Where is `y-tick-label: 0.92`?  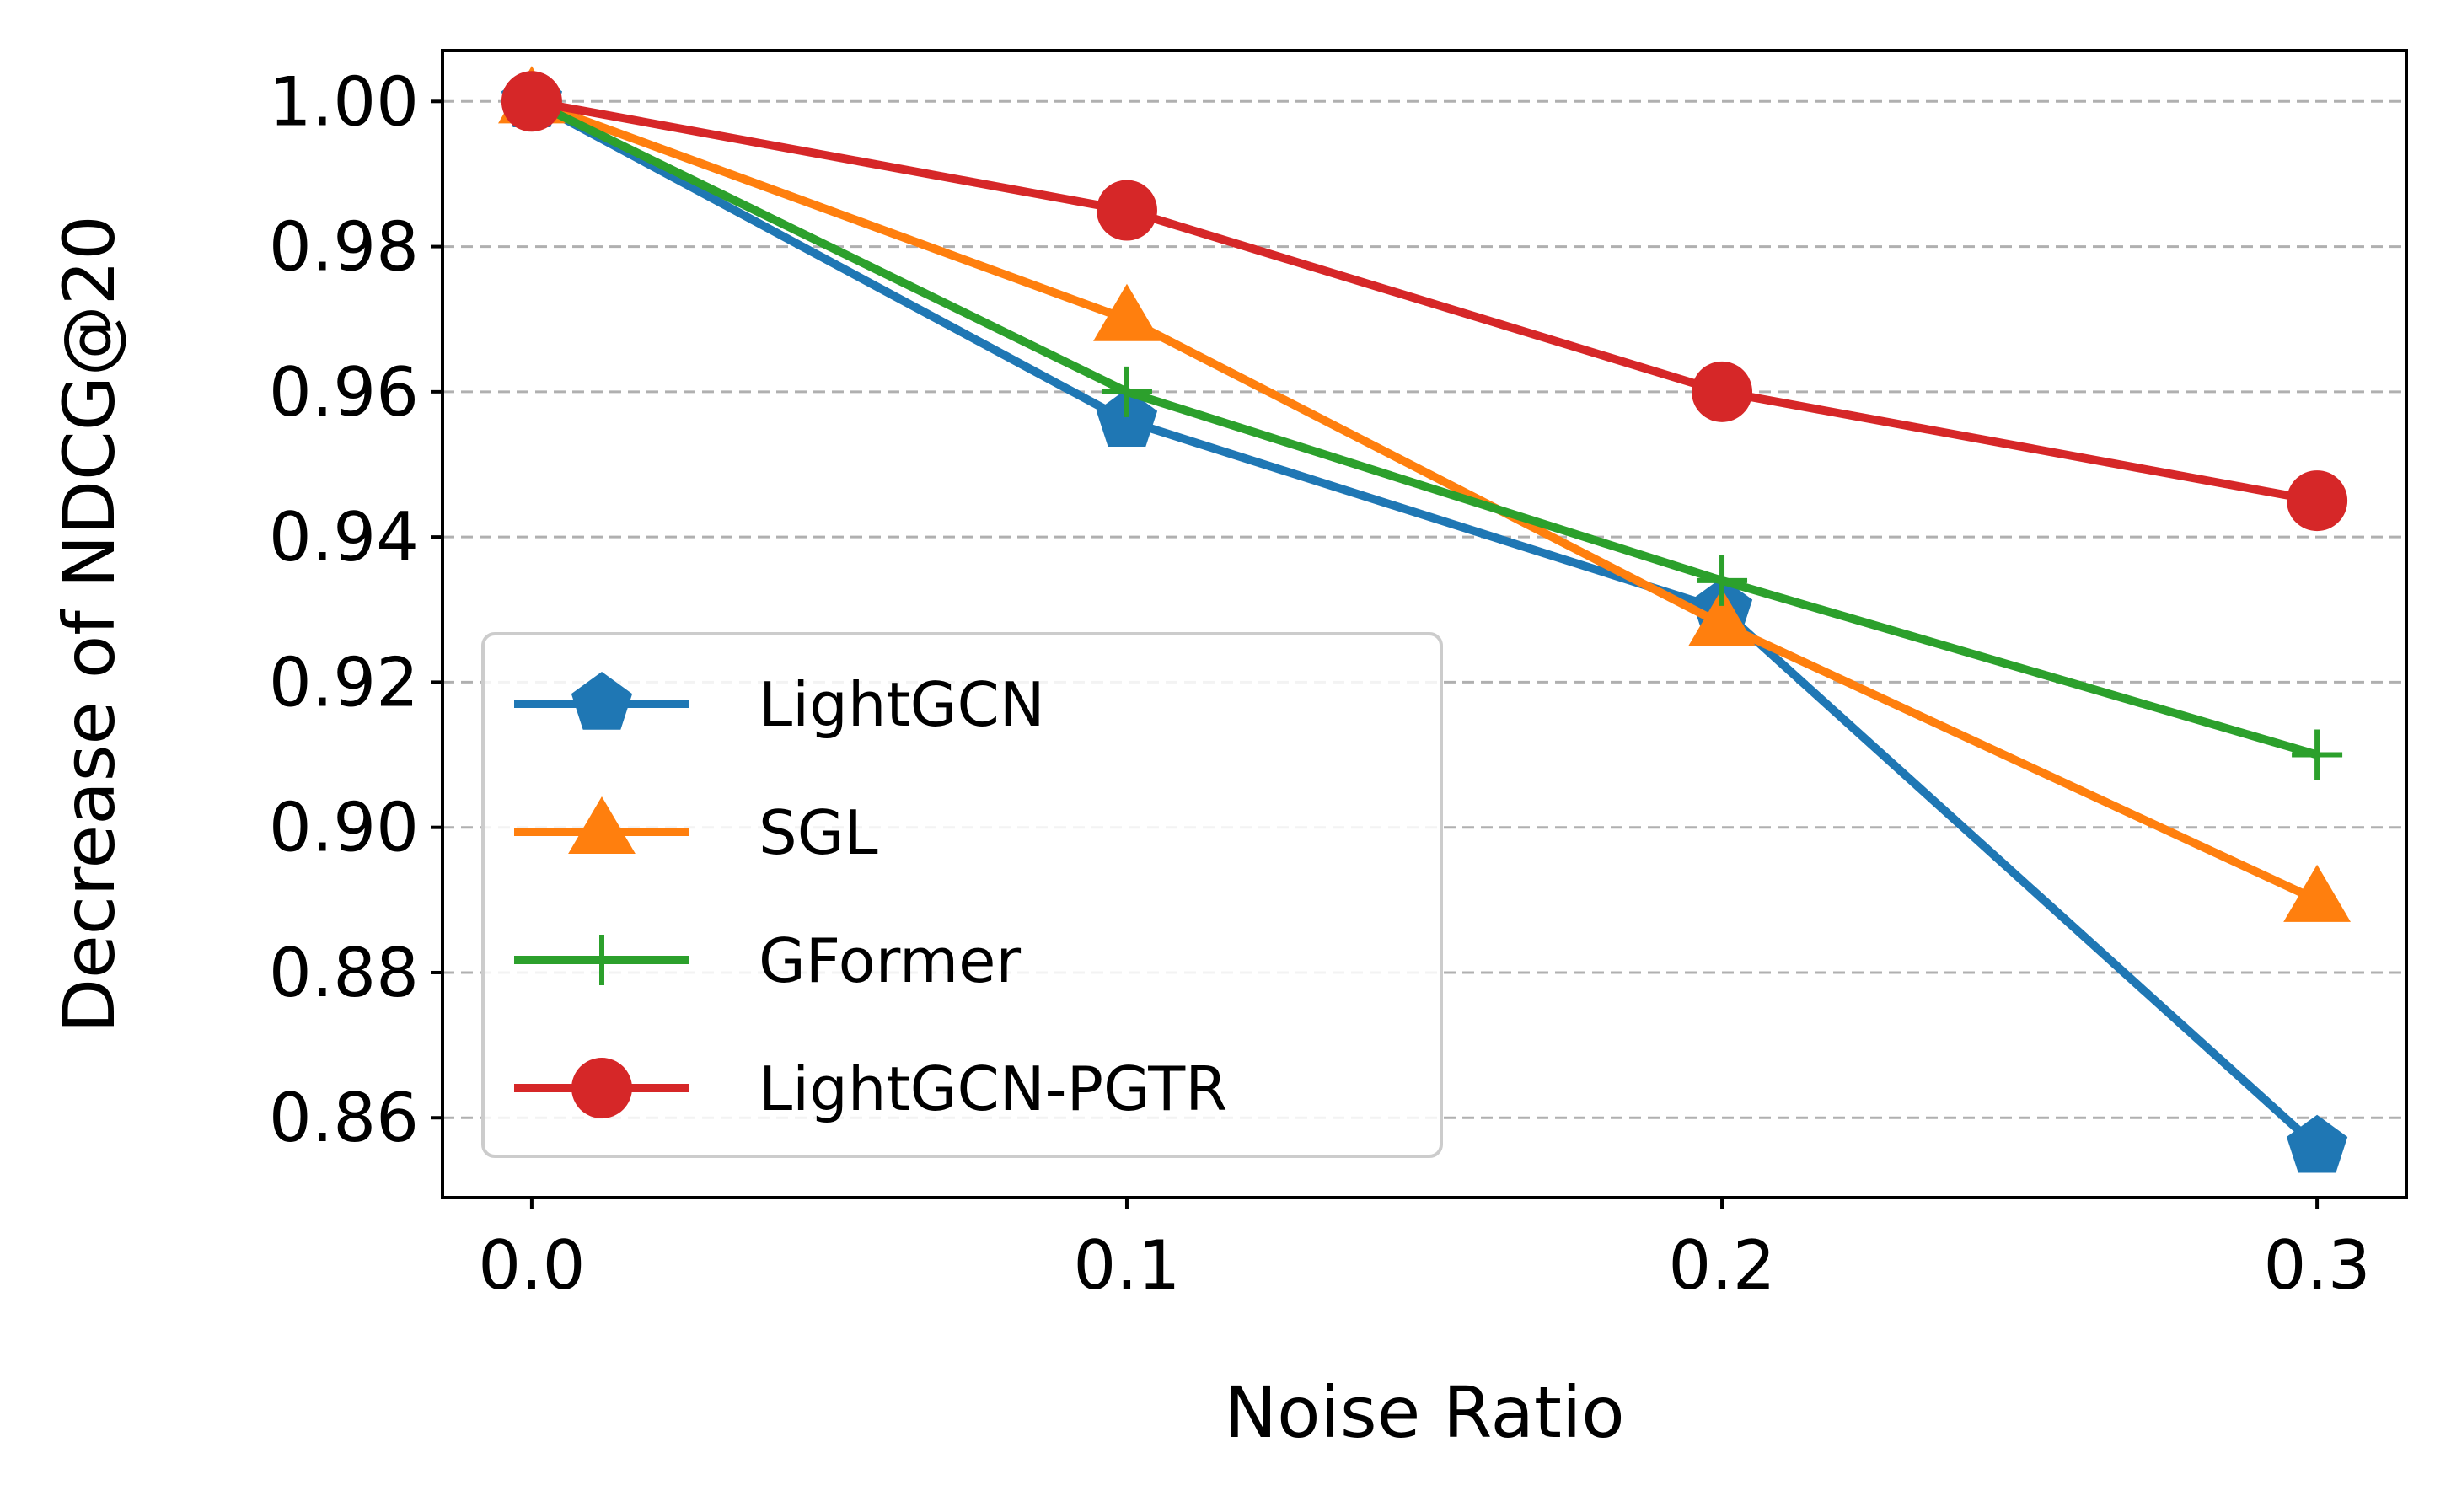 y-tick-label: 0.92 is located at coordinates (344, 682).